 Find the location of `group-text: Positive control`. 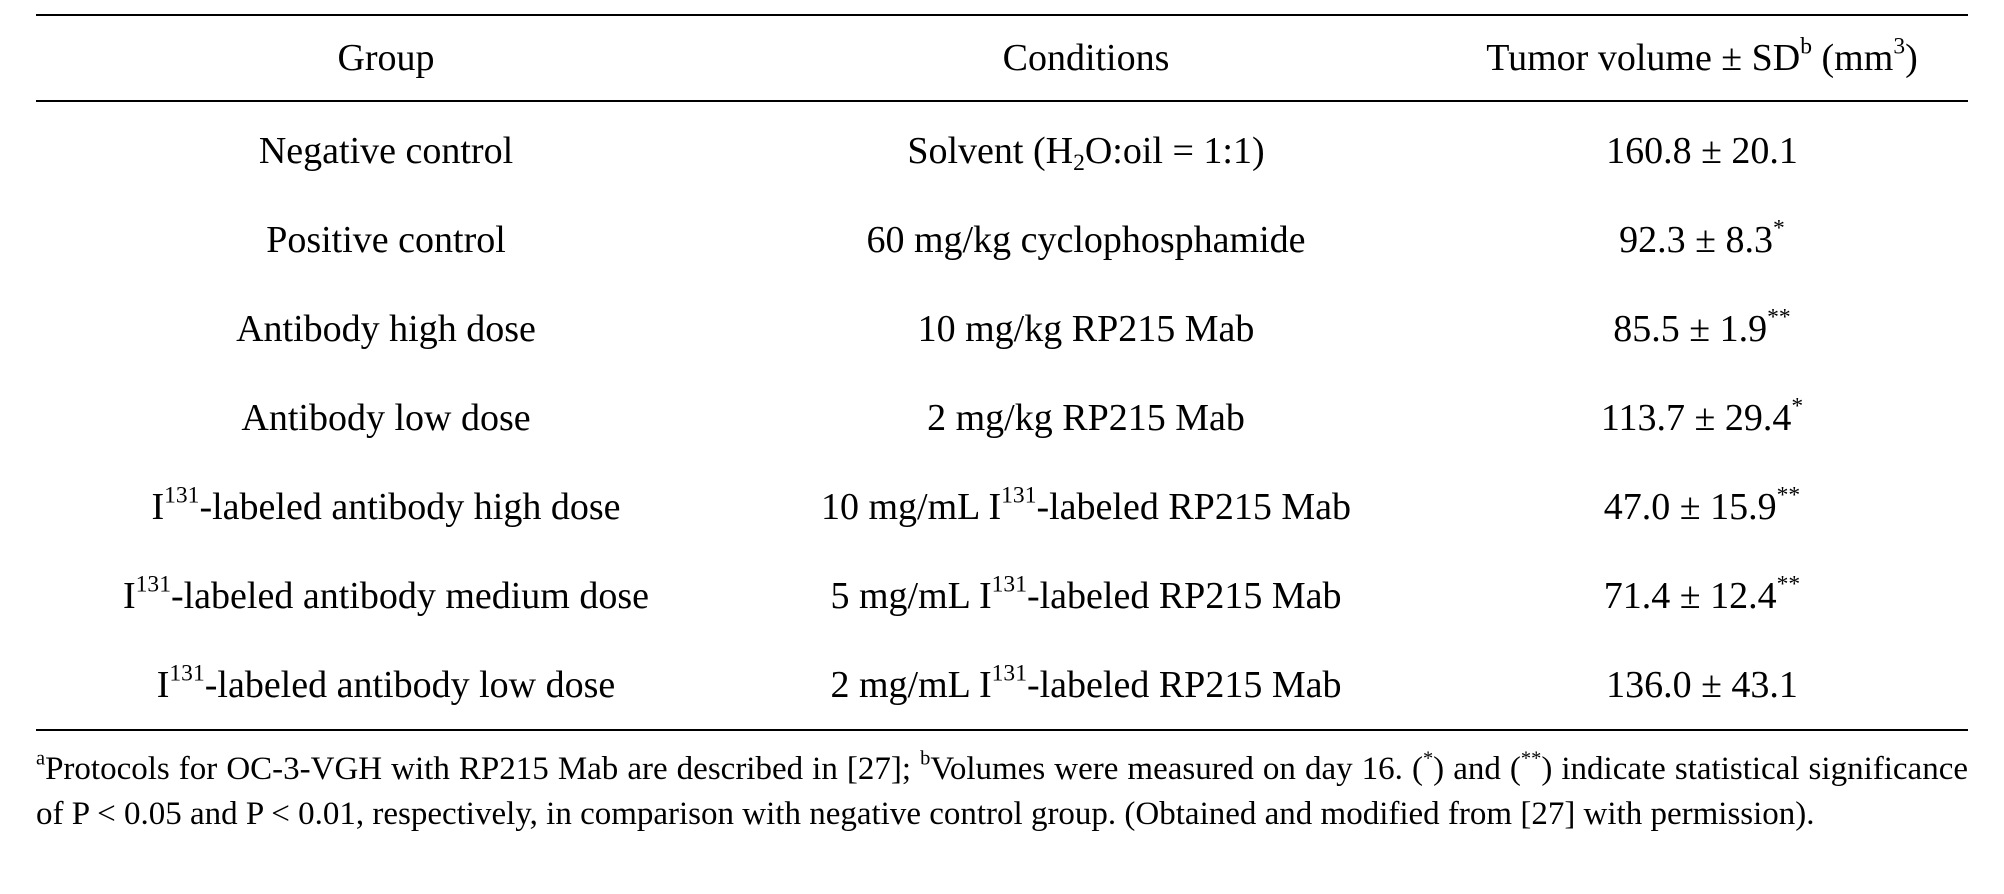

group-text: Positive control is located at coordinates (386, 239).